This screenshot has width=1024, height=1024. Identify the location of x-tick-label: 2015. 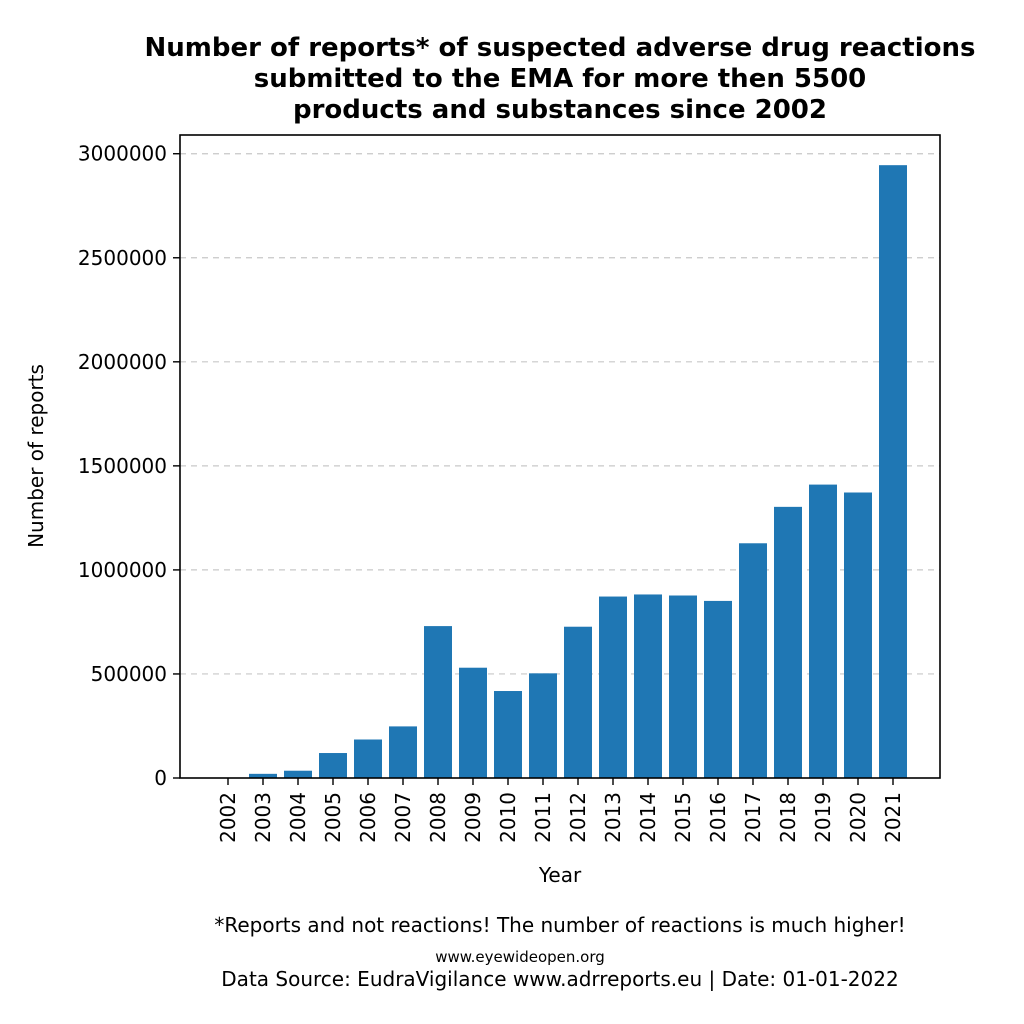
(683, 817).